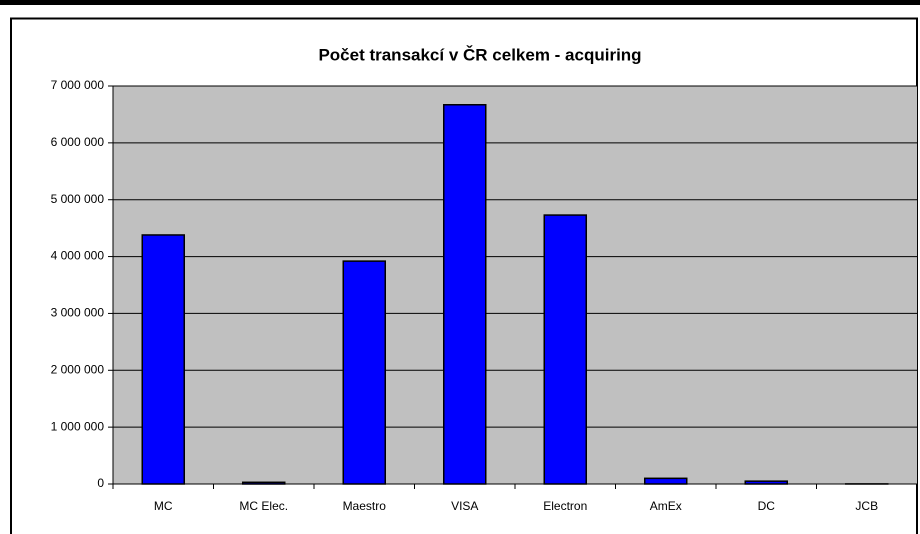 This screenshot has width=920, height=534. I want to click on x-tick-label: MC Elec., so click(263, 506).